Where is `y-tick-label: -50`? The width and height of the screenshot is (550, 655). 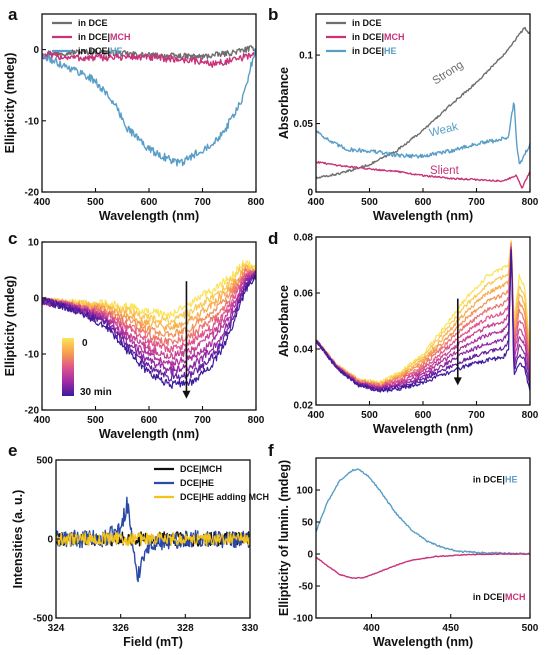 y-tick-label: -50 is located at coordinates (306, 587).